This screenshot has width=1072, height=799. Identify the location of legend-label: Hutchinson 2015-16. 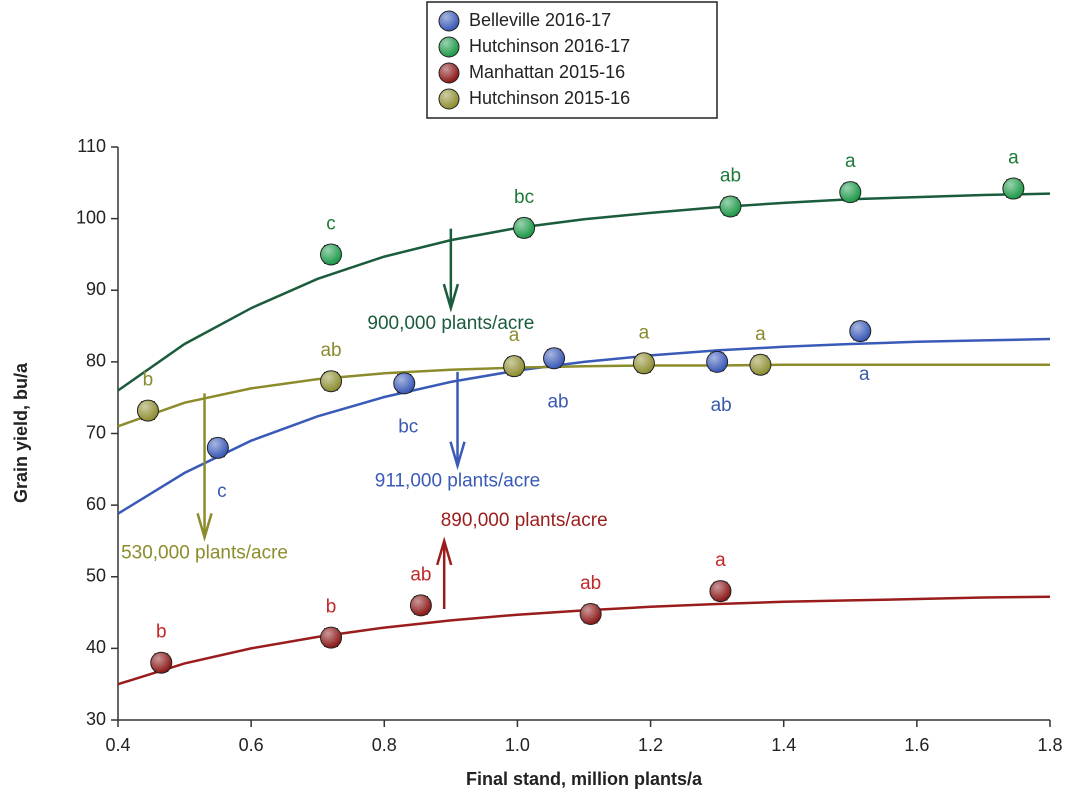
(549, 98).